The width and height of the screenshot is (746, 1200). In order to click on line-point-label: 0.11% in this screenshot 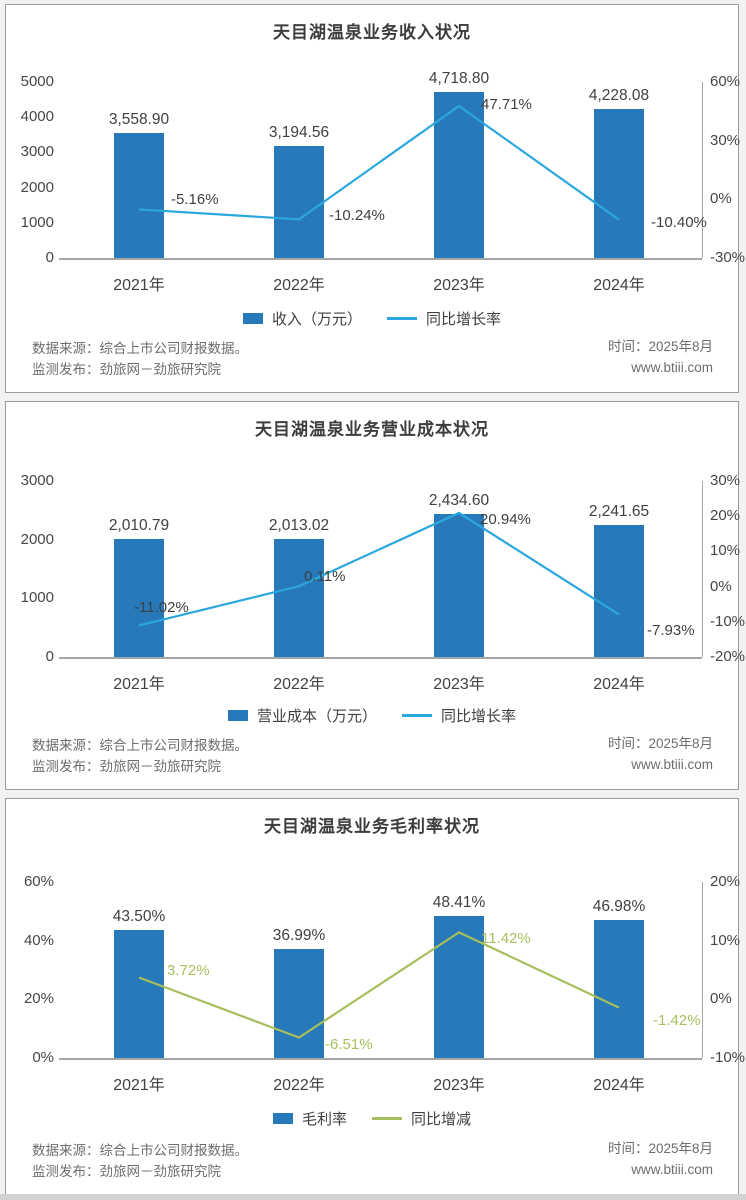, I will do `click(325, 577)`.